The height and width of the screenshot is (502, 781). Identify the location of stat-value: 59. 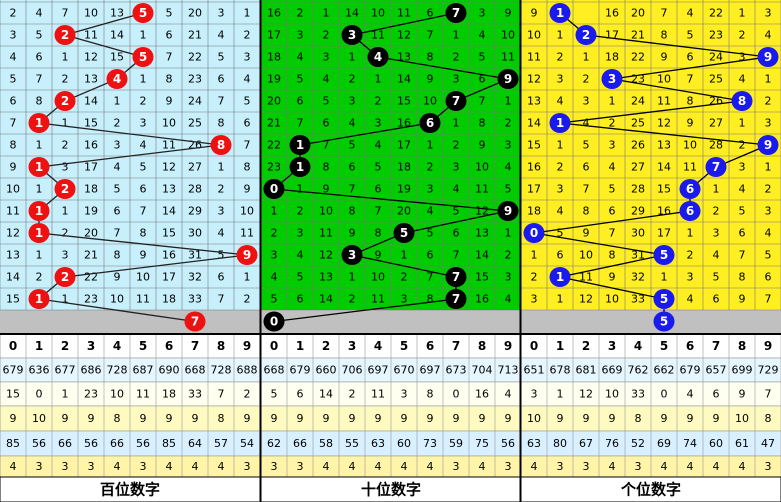
(456, 443).